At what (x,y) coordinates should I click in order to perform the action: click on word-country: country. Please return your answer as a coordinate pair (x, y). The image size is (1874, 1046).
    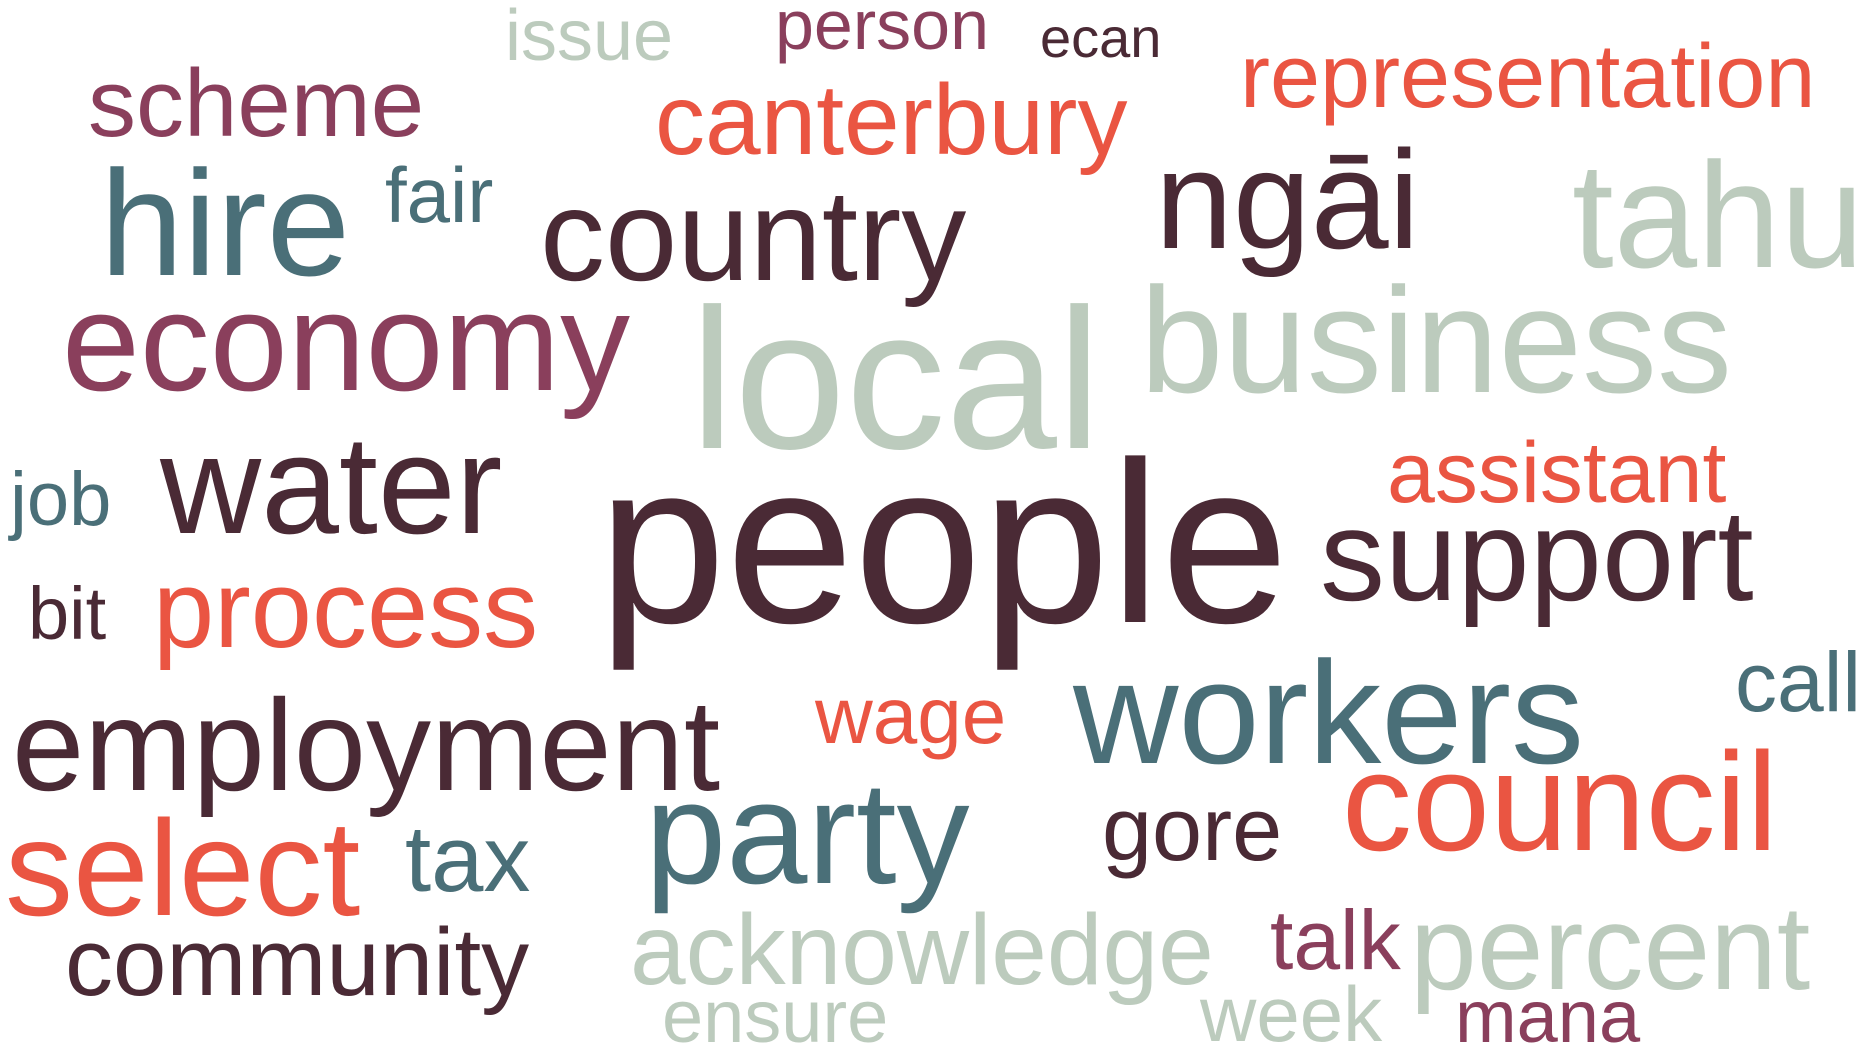
    Looking at the image, I should click on (753, 235).